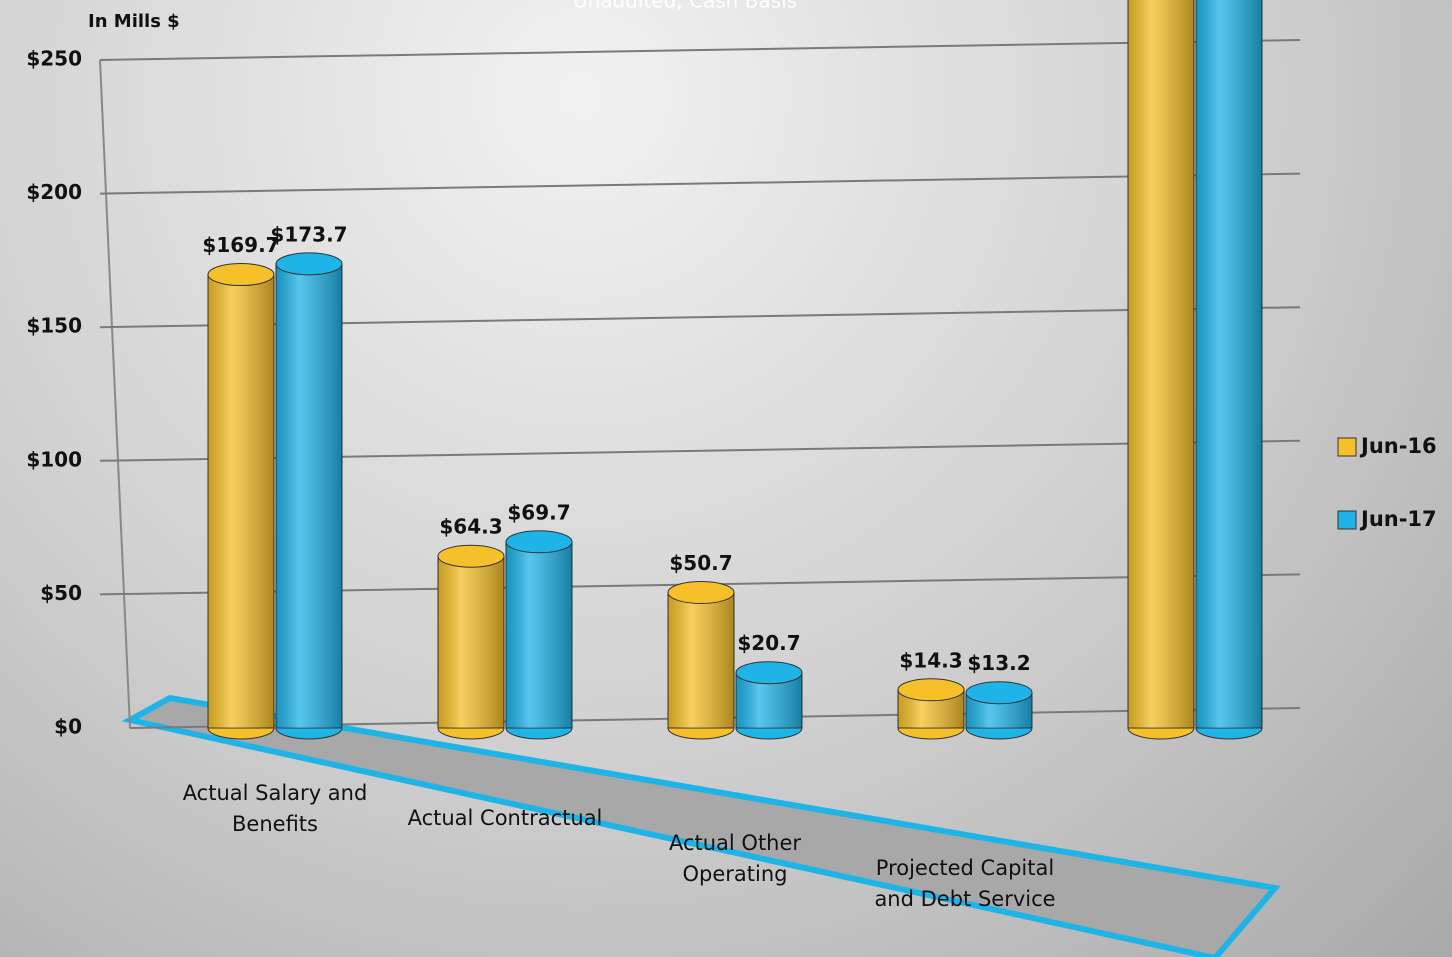 The height and width of the screenshot is (957, 1452). I want to click on y-axis-label: In Mills $, so click(134, 21).